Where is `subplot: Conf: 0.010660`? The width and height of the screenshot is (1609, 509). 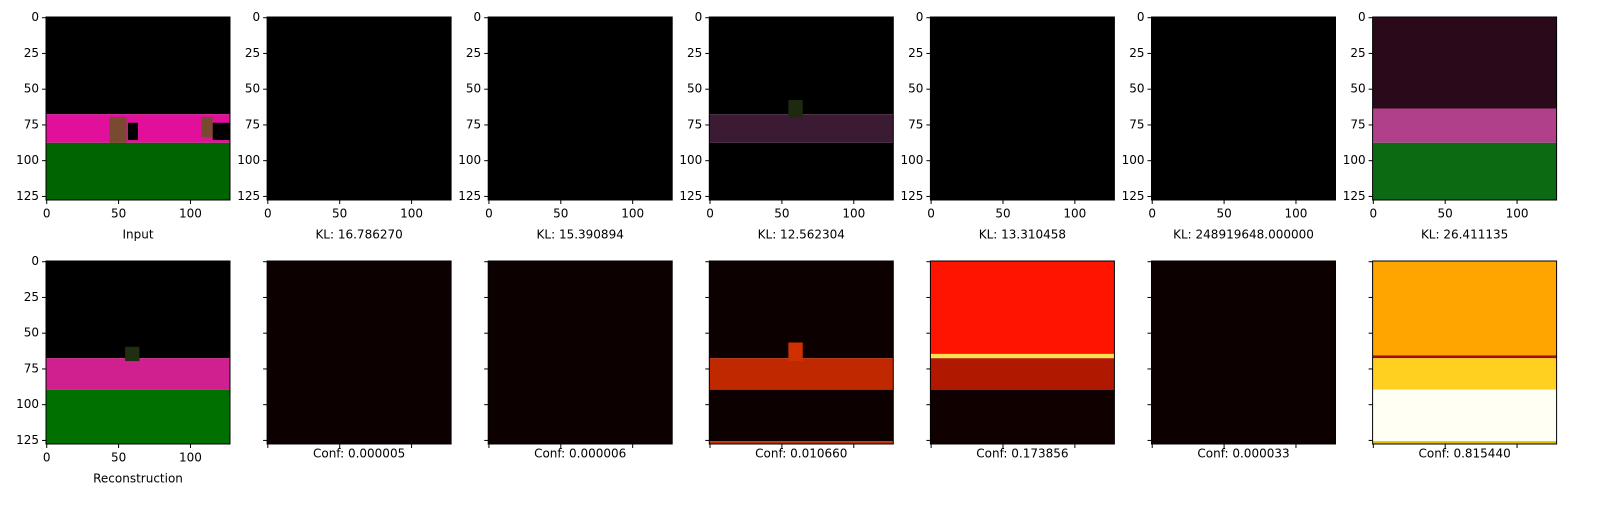 subplot: Conf: 0.010660 is located at coordinates (799, 360).